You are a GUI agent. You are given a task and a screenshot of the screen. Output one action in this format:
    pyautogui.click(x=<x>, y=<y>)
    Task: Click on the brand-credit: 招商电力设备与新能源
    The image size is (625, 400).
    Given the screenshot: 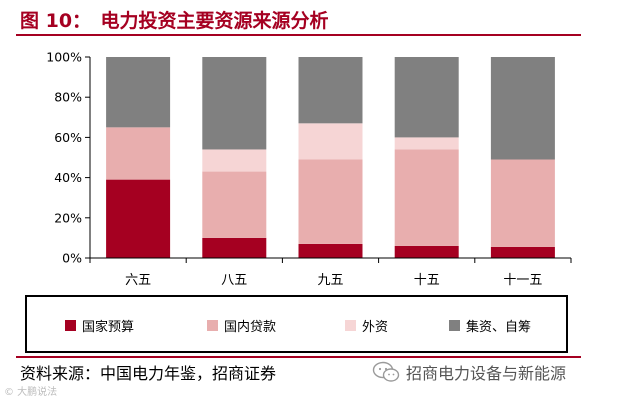 What is the action you would take?
    pyautogui.click(x=469, y=372)
    